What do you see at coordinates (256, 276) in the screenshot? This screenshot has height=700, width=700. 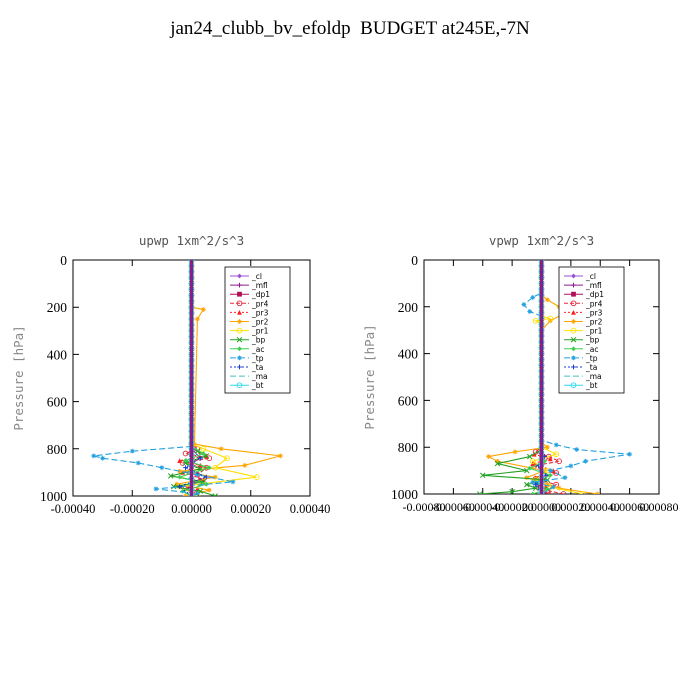 I see `legend-label-cl: _cl` at bounding box center [256, 276].